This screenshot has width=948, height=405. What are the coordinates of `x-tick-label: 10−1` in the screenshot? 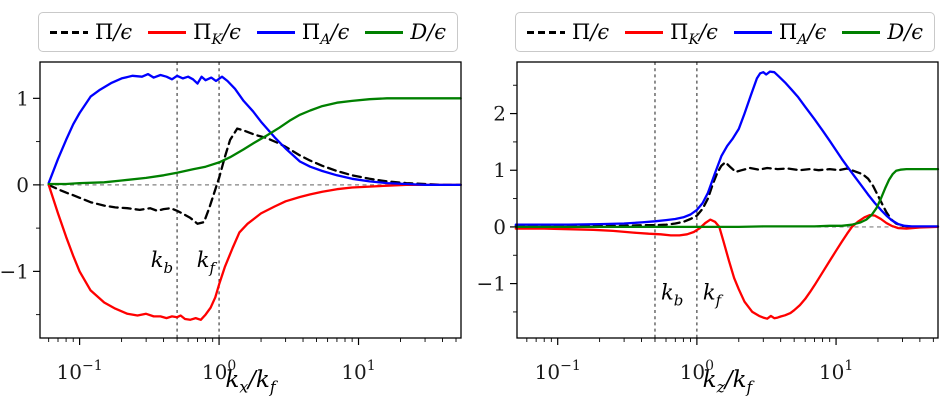 It's located at (80, 371).